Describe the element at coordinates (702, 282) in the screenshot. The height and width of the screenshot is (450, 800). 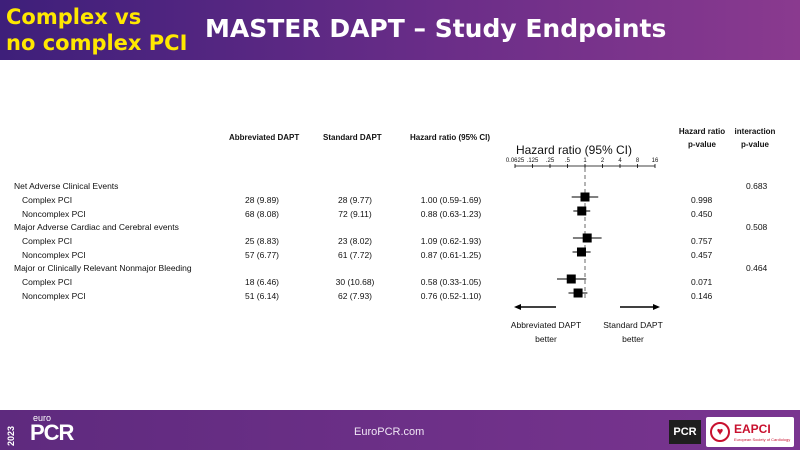
I see `p-cell: 0.071` at that location.